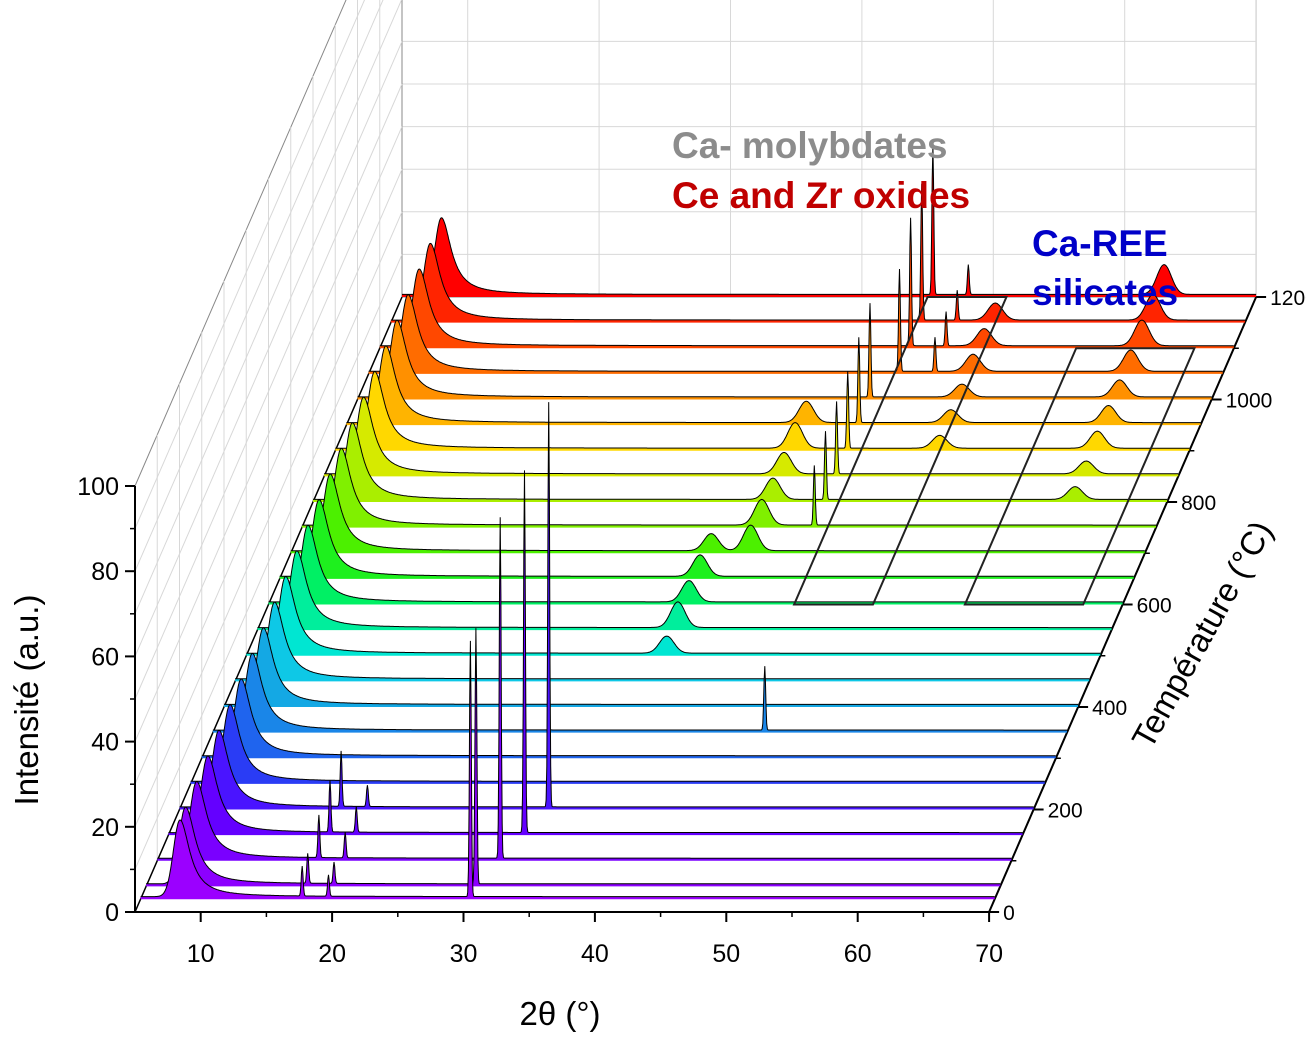 The width and height of the screenshot is (1306, 1038). Describe the element at coordinates (98, 487) in the screenshot. I see `y-tick-label: 100` at that location.